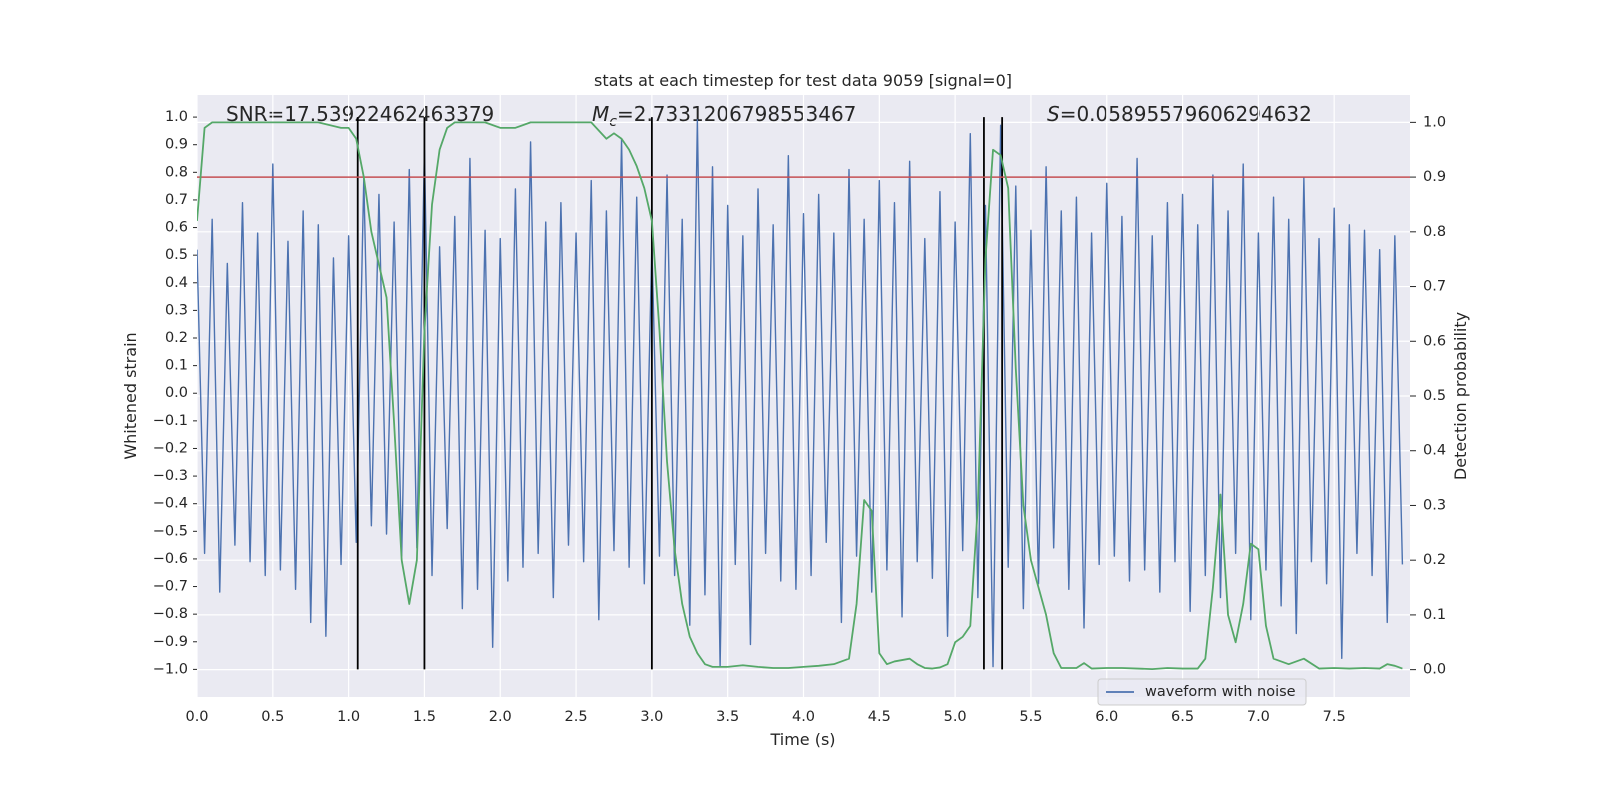 The height and width of the screenshot is (800, 1600). What do you see at coordinates (348, 717) in the screenshot?
I see `x-tick-label: 1.0` at bounding box center [348, 717].